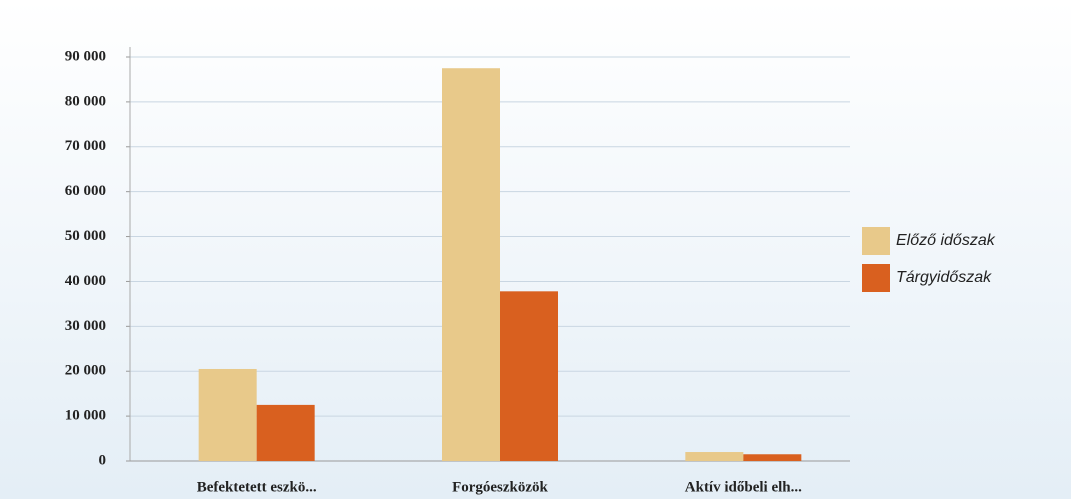 The width and height of the screenshot is (1071, 499). What do you see at coordinates (85, 191) in the screenshot?
I see `y-tick-label: 60 000` at bounding box center [85, 191].